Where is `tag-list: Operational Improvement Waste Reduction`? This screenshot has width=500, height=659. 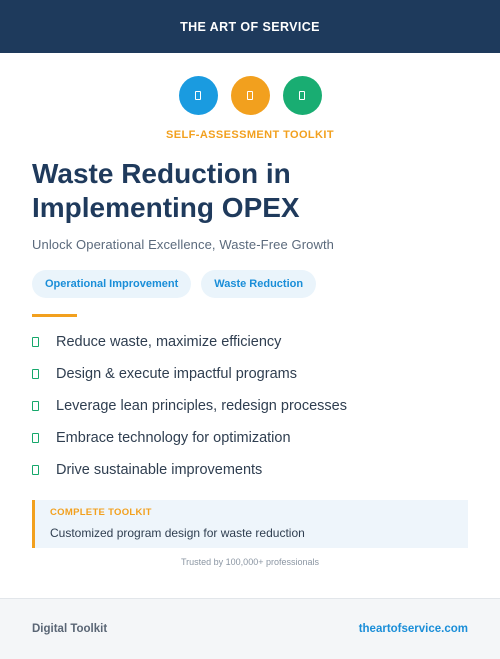 tag-list: Operational Improvement Waste Reduction is located at coordinates (174, 284).